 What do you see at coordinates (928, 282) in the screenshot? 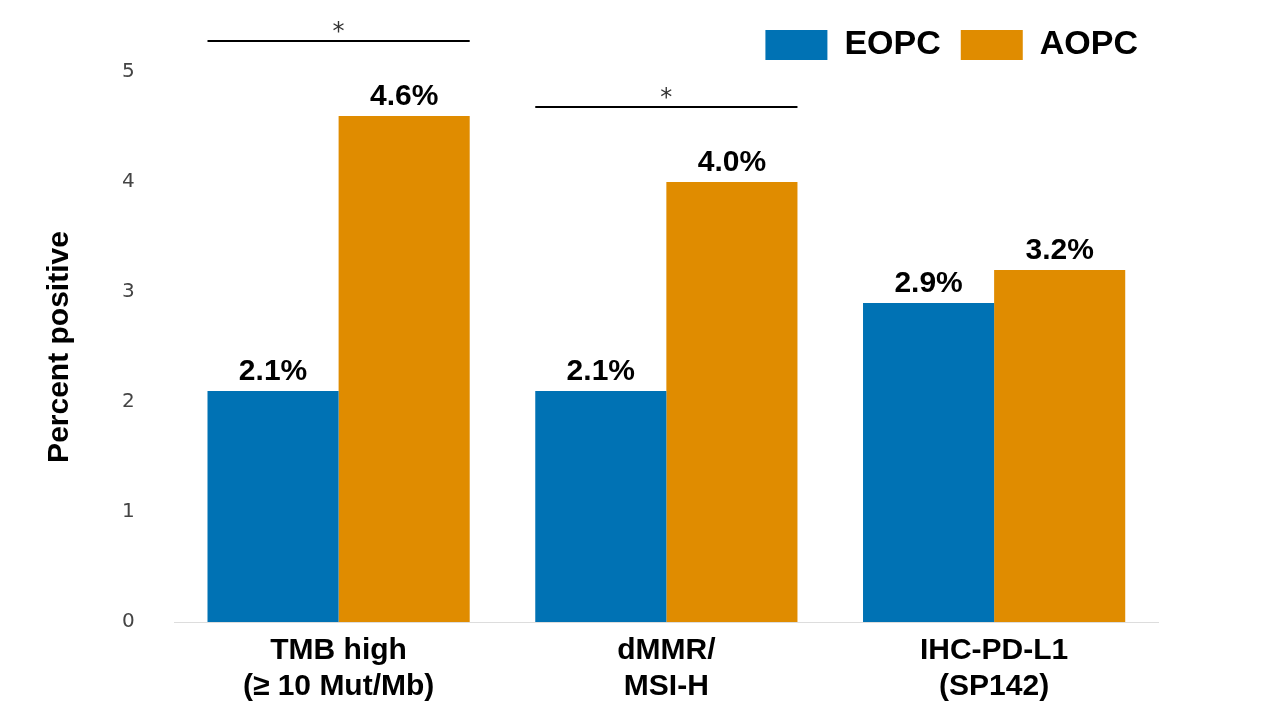
I see `data-label: 2.9%` at bounding box center [928, 282].